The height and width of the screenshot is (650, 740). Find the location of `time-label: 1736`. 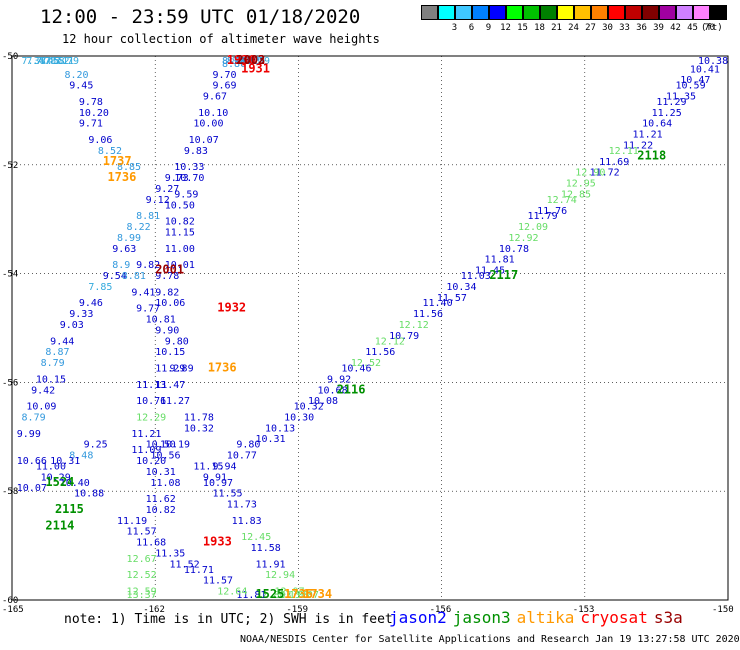

time-label: 1736 is located at coordinates (222, 368).